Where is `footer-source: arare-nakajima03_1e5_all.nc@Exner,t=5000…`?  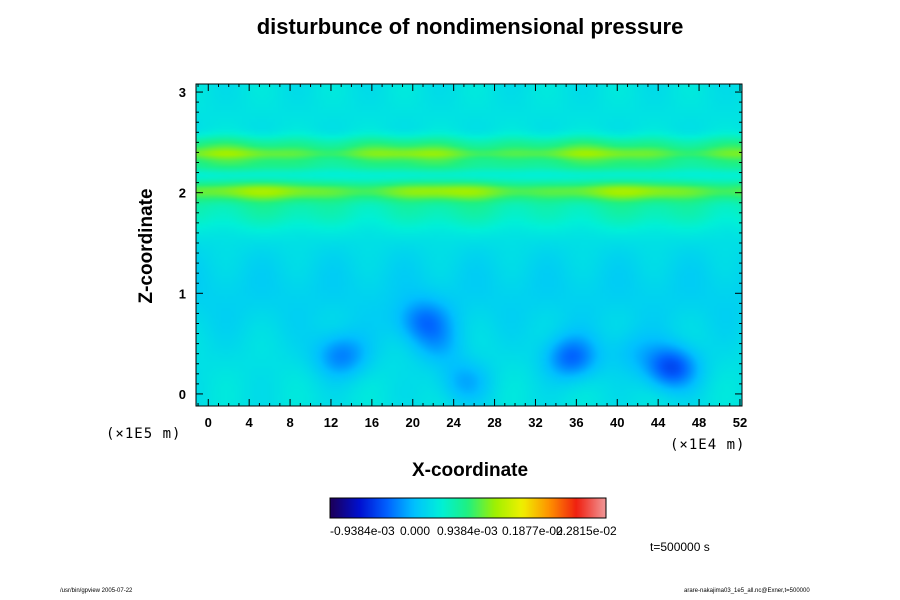
footer-source: arare-nakajima03_1e5_all.nc@Exner,t=5000… is located at coordinates (747, 591).